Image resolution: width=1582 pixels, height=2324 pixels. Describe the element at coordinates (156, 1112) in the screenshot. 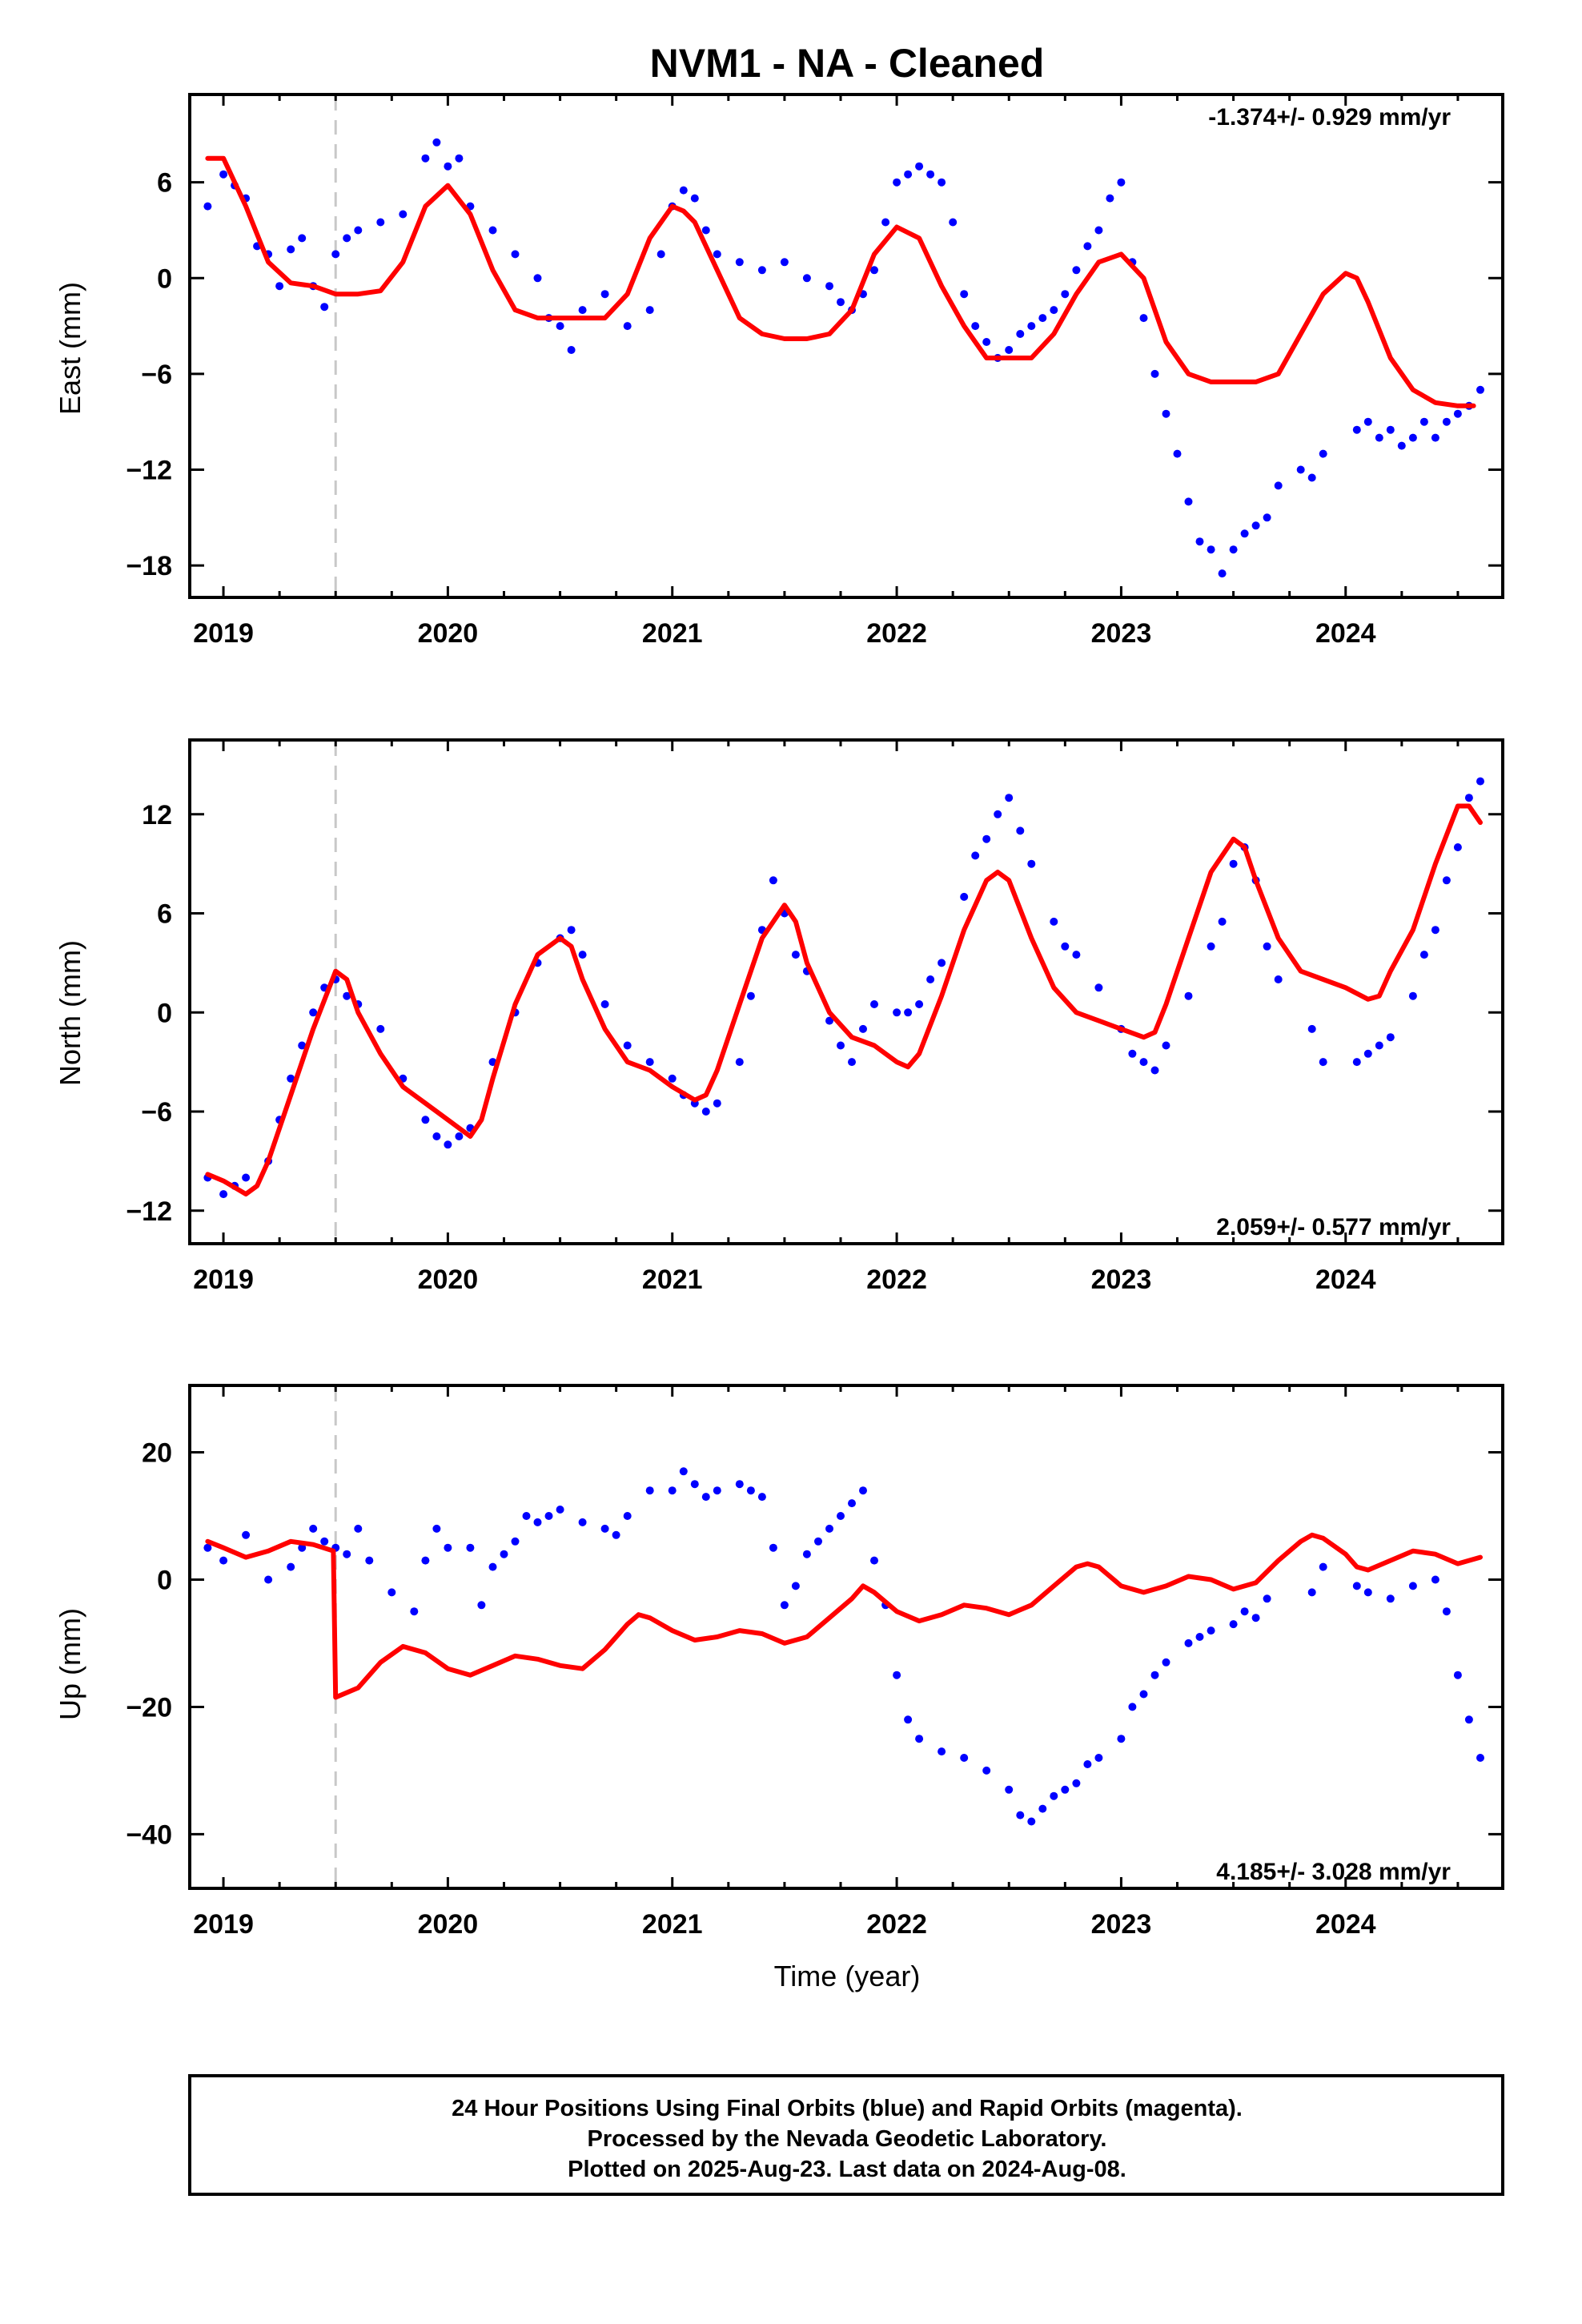

I see `y-tick-label: −6` at that location.